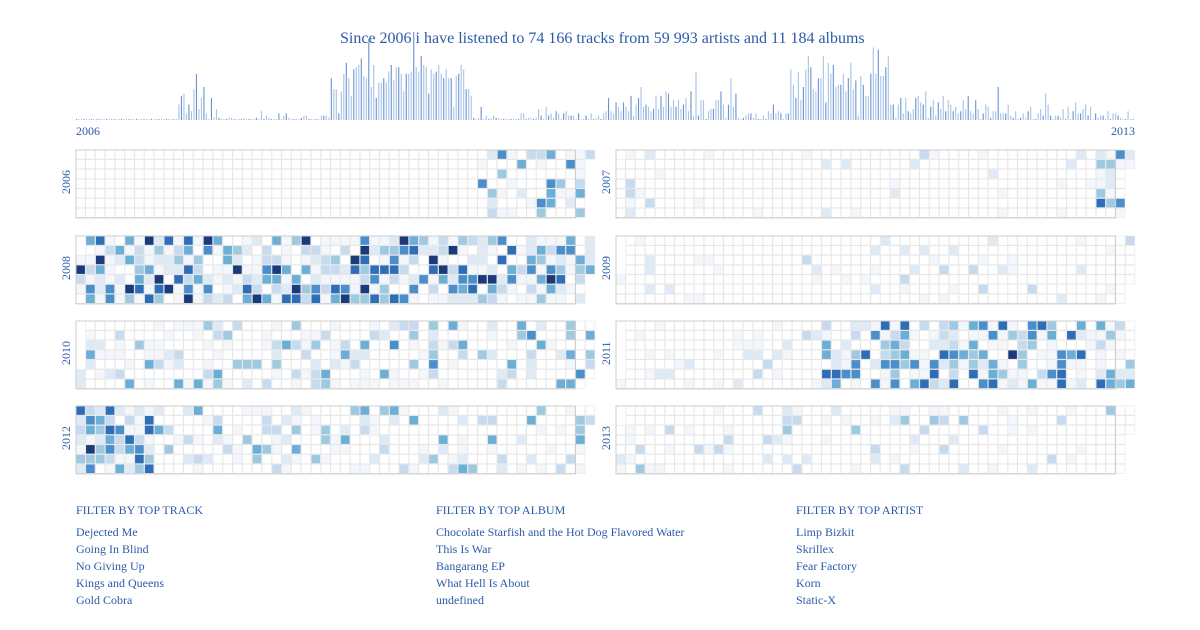 This screenshot has width=1200, height=630. What do you see at coordinates (470, 566) in the screenshot?
I see `filter-item: Bangarang EP` at bounding box center [470, 566].